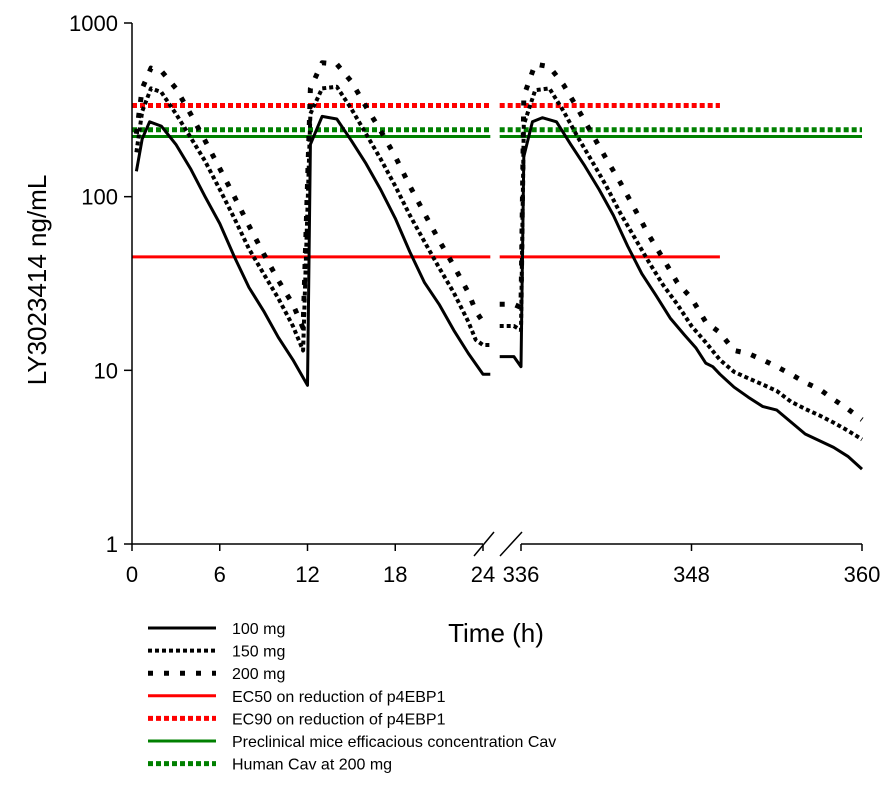  Describe the element at coordinates (220, 574) in the screenshot. I see `x-tick-label-0-1: 6` at that location.